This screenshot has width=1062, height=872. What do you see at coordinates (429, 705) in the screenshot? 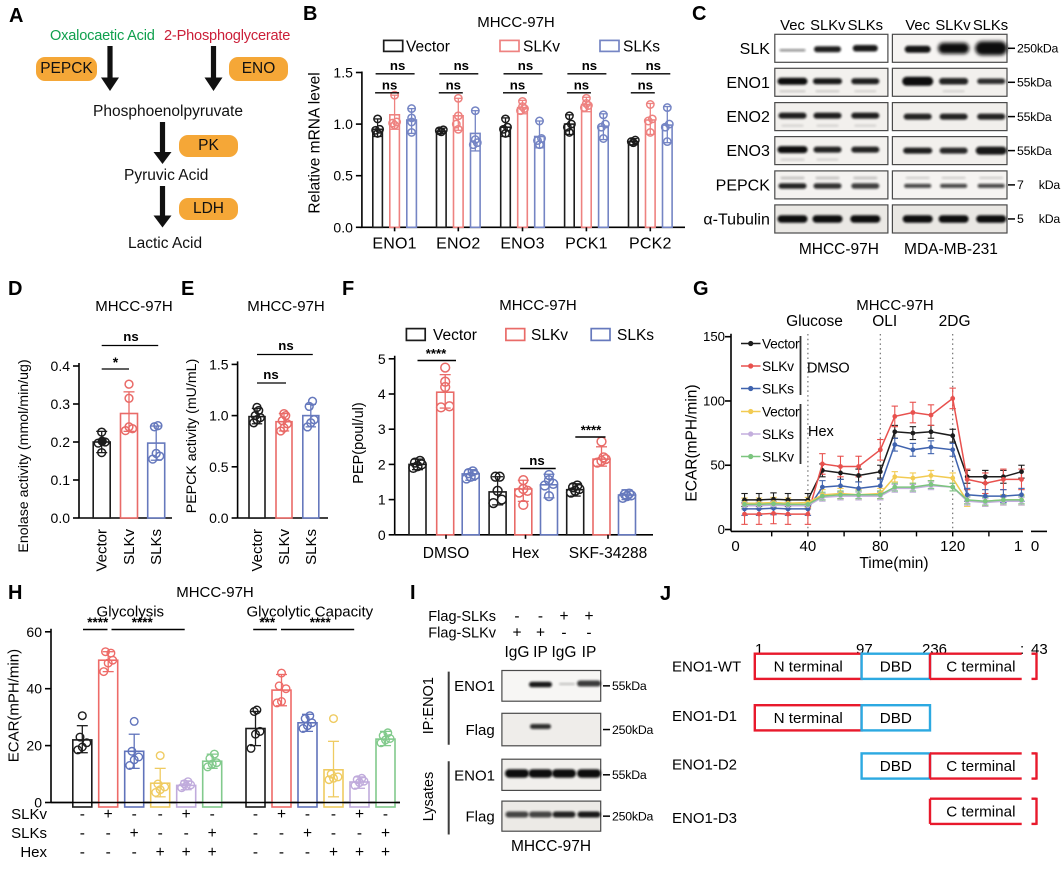
I see `svg-text: IP:ENO1` at bounding box center [429, 705].